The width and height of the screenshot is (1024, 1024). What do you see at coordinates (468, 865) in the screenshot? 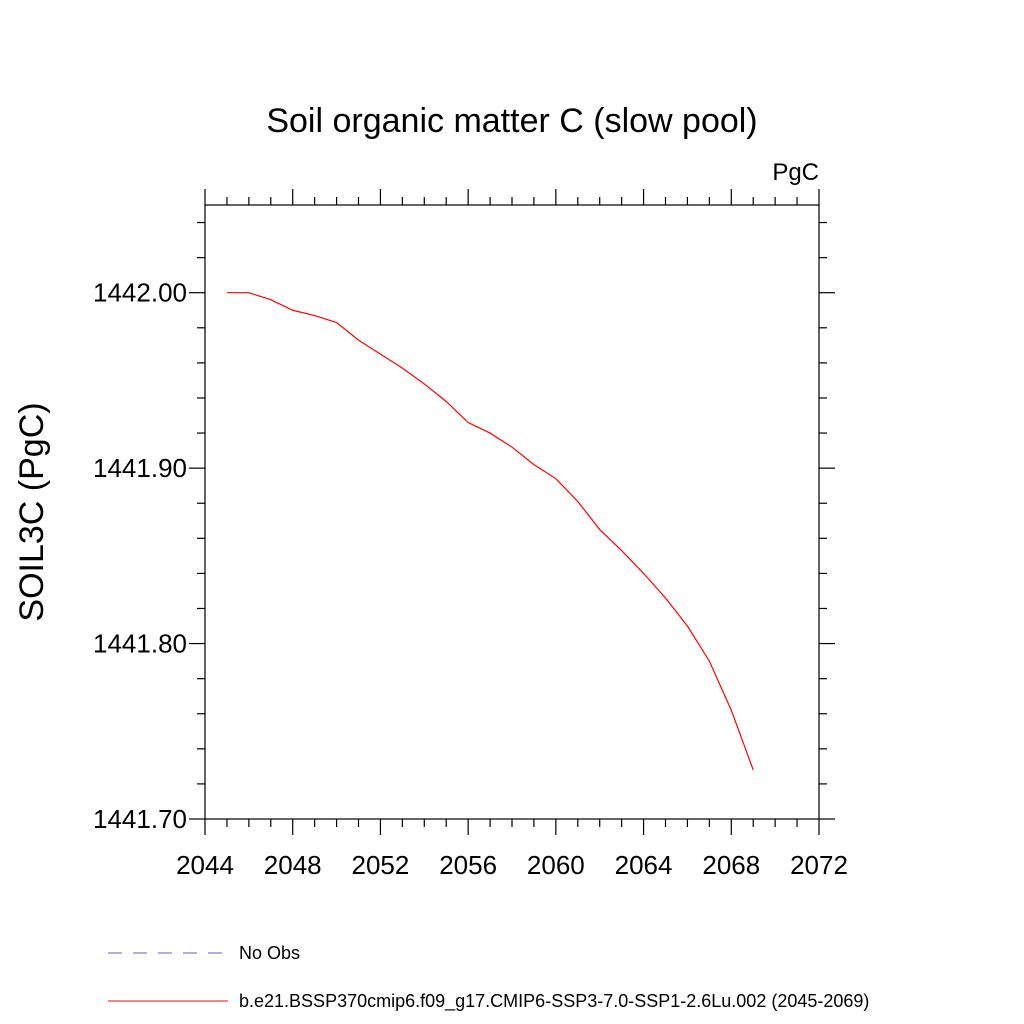
I see `x-tick-label: 2056` at bounding box center [468, 865].